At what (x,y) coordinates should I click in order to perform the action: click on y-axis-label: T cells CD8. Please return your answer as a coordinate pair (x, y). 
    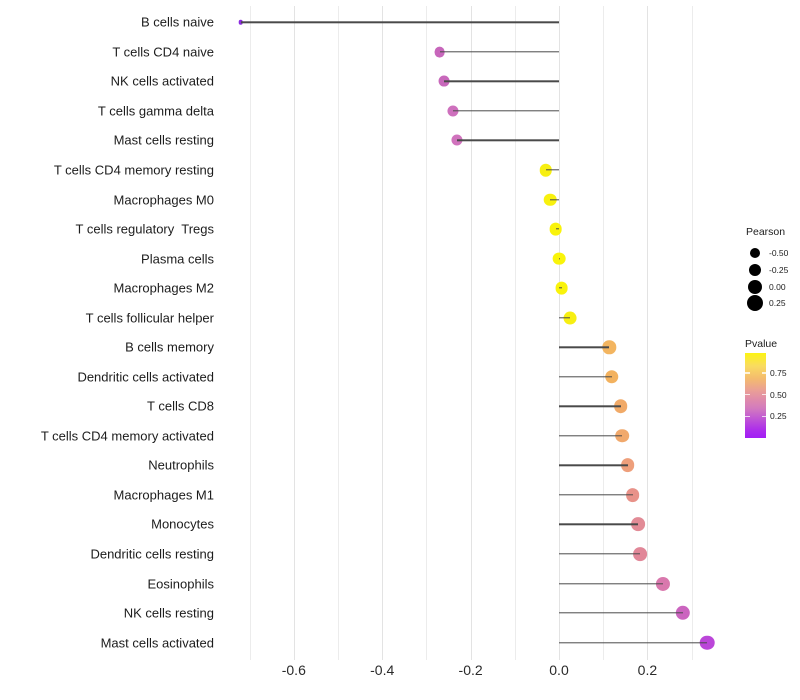
    Looking at the image, I should click on (180, 406).